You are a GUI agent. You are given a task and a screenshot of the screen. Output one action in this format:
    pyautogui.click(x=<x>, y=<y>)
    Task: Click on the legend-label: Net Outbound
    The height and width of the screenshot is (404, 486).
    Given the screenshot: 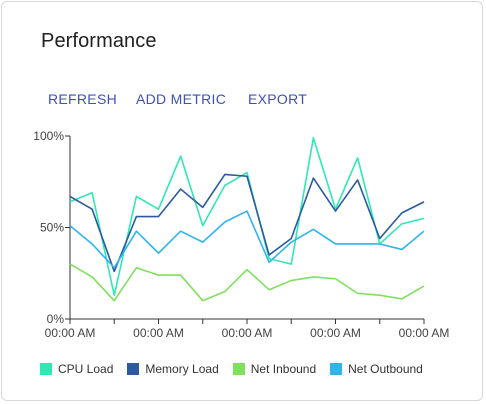 What is the action you would take?
    pyautogui.click(x=385, y=369)
    